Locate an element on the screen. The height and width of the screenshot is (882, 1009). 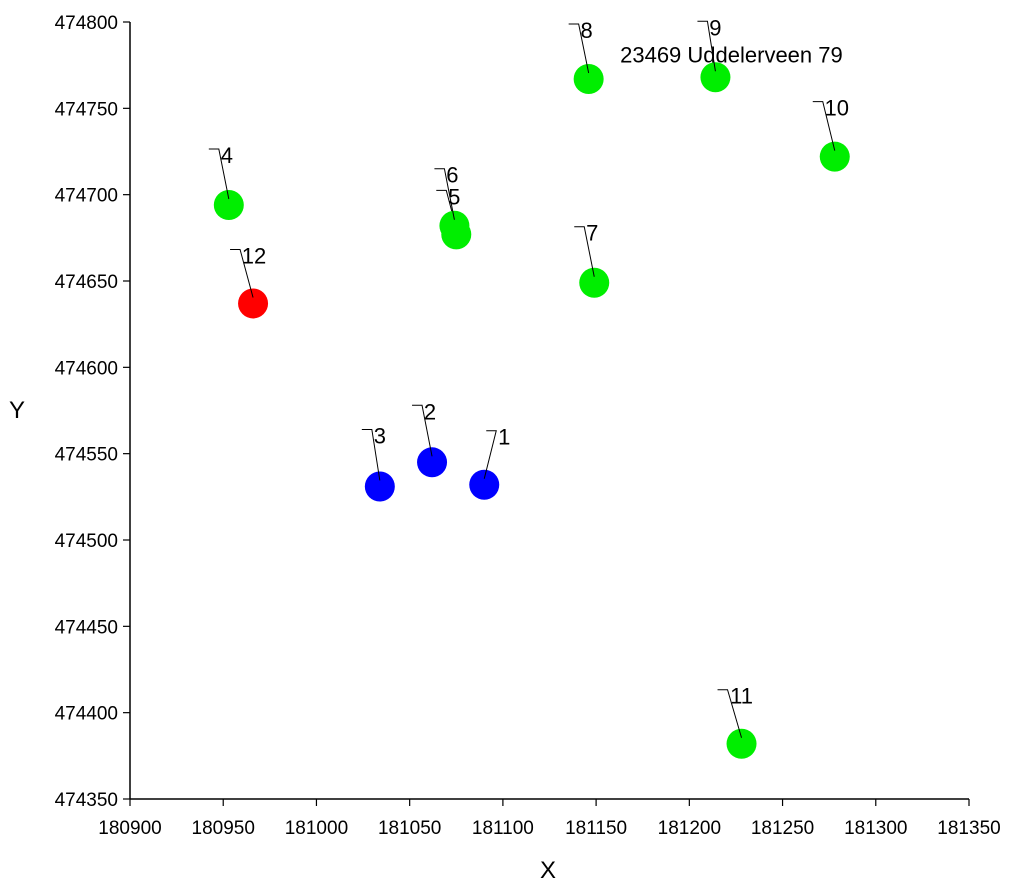
point-8-leader is located at coordinates (579, 48).